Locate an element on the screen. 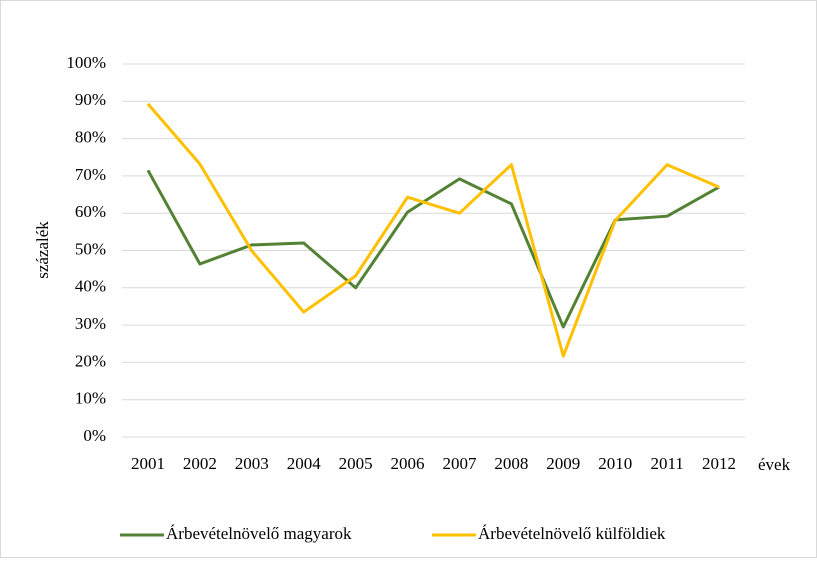 The image size is (817, 563). y-tick-label: 30% is located at coordinates (90, 323).